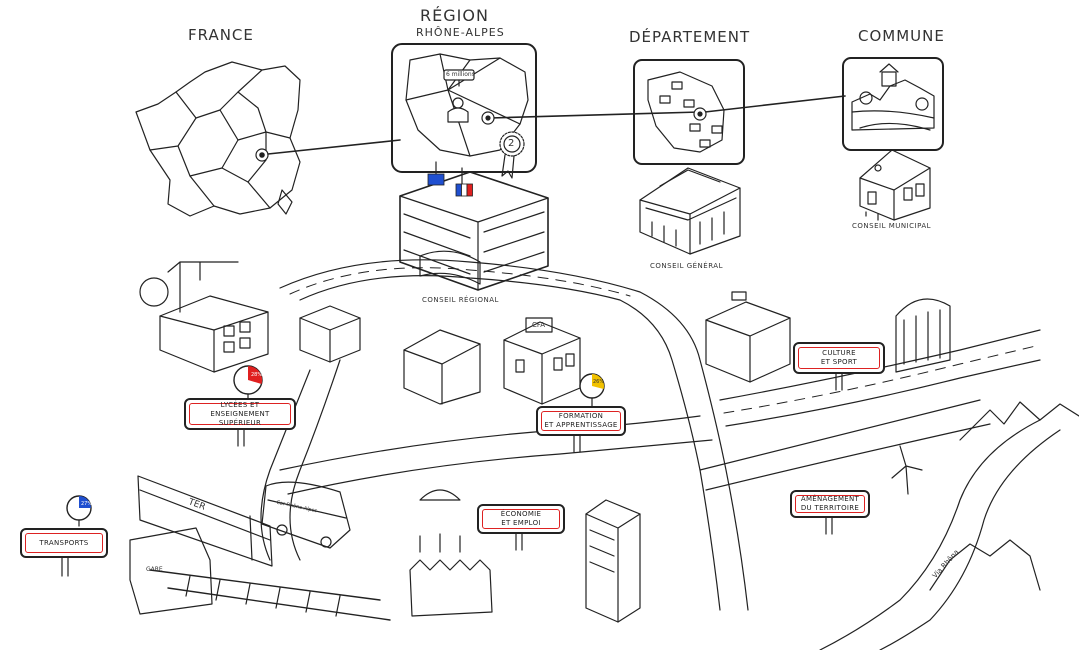  Describe the element at coordinates (221, 35) in the screenshot. I see `heading-france: FRANCE` at that location.